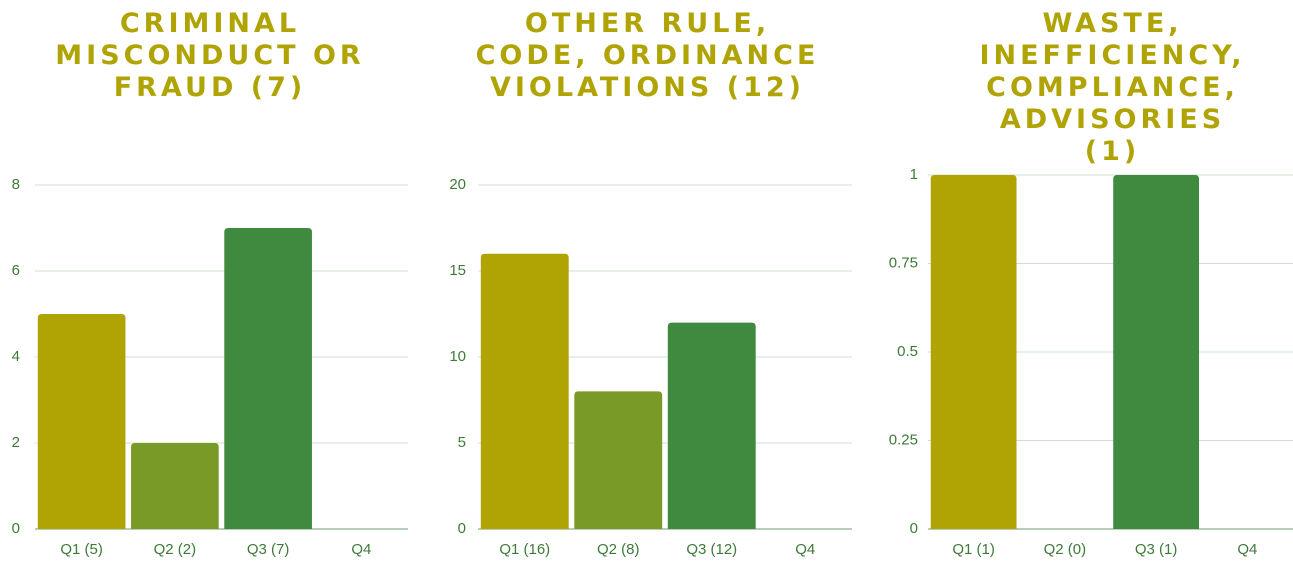 Image resolution: width=1293 pixels, height=563 pixels. Describe the element at coordinates (16, 442) in the screenshot. I see `y-tick-label: 2` at that location.